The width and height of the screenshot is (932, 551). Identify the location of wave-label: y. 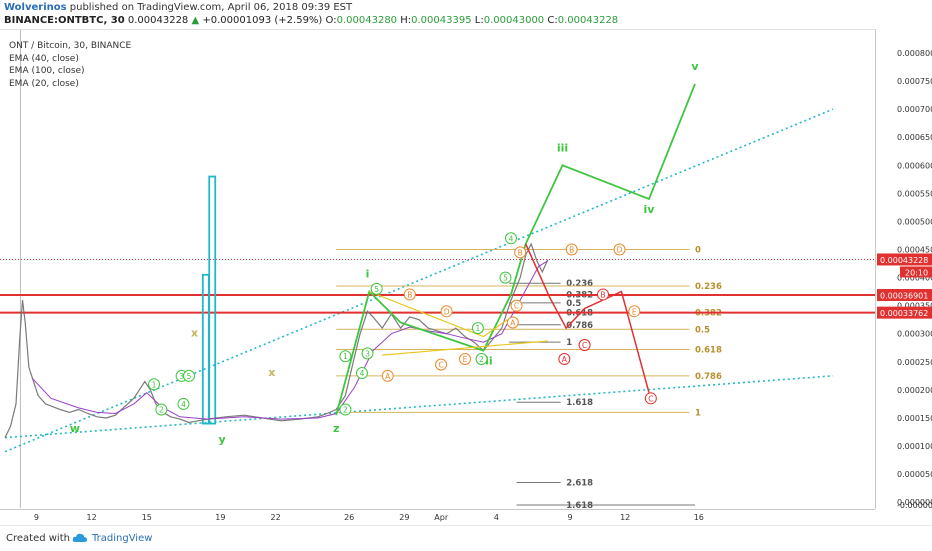
(222, 439).